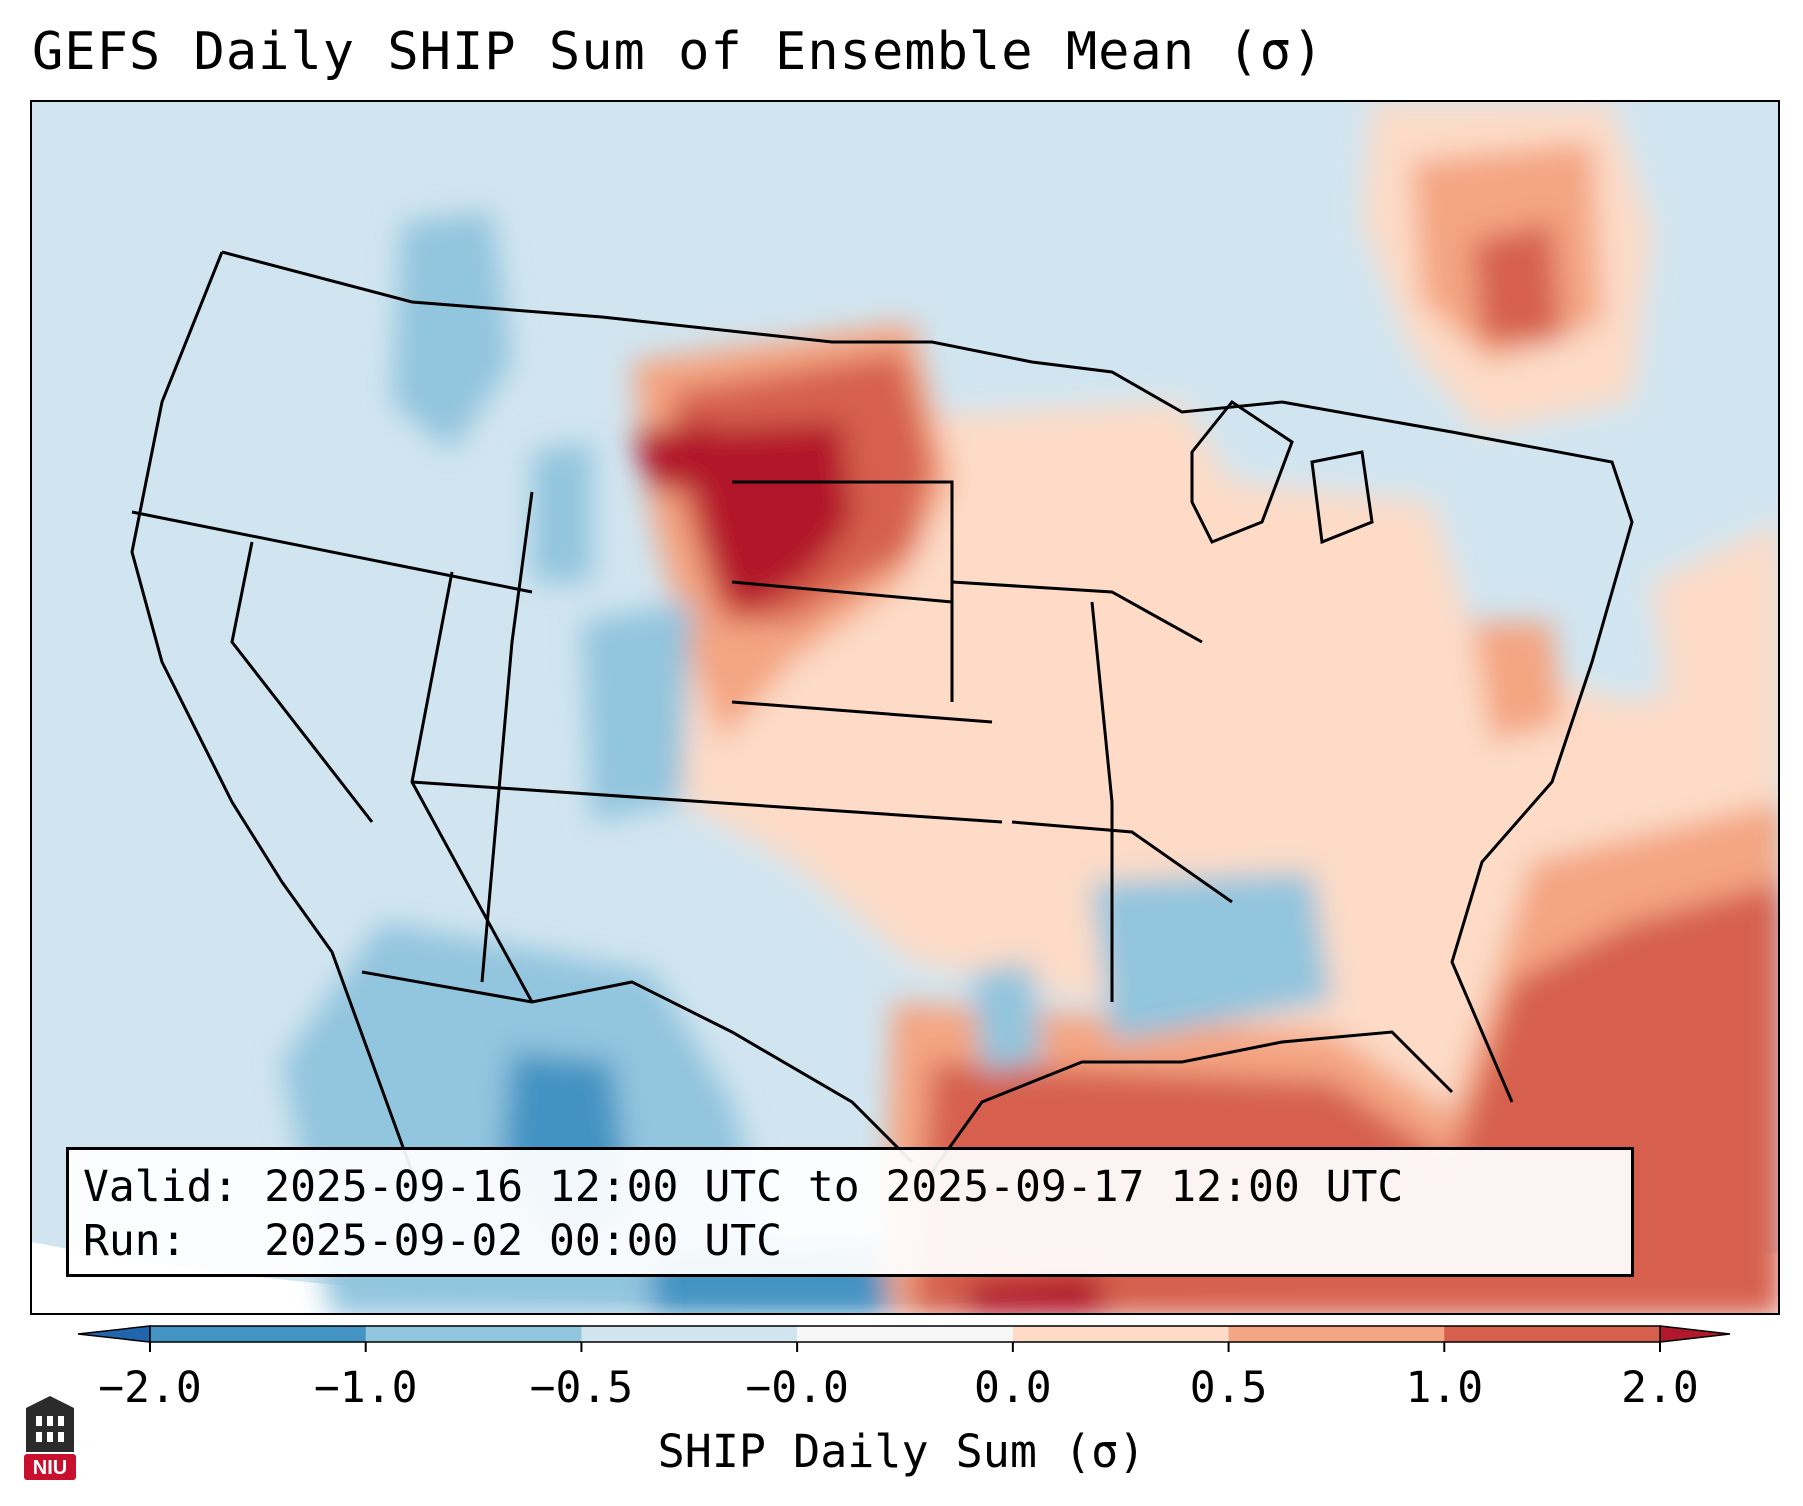 The width and height of the screenshot is (1803, 1506). What do you see at coordinates (1695, 1334) in the screenshot?
I see `colorbar-extend-high` at bounding box center [1695, 1334].